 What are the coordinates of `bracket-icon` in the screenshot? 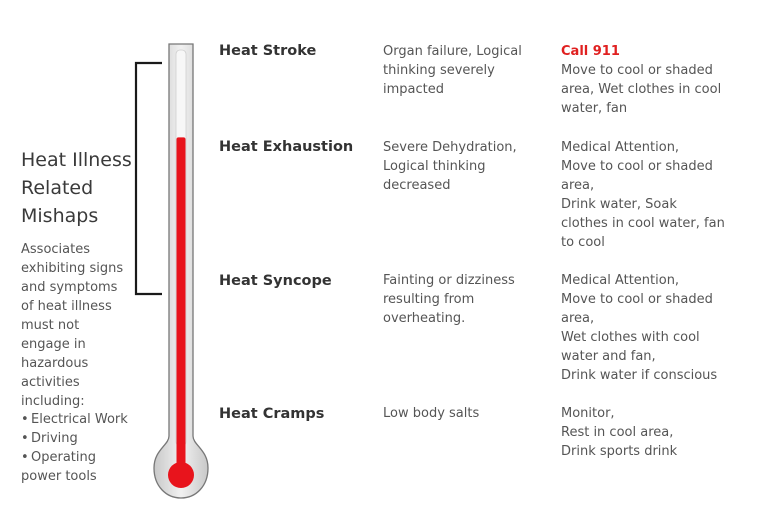 It's located at (148, 178).